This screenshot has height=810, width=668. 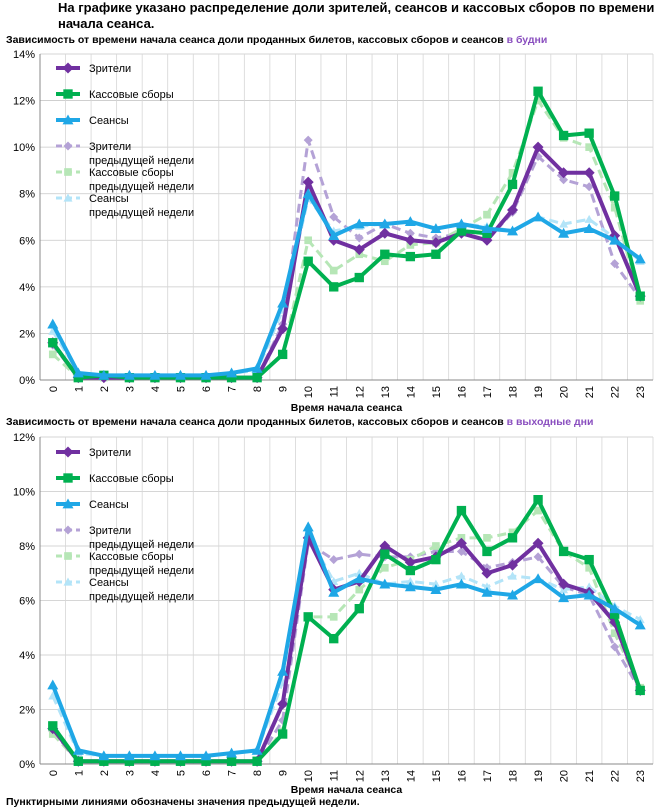 What do you see at coordinates (131, 557) in the screenshot?
I see `weekend-legend-label-line: Кассовые сборы` at bounding box center [131, 557].